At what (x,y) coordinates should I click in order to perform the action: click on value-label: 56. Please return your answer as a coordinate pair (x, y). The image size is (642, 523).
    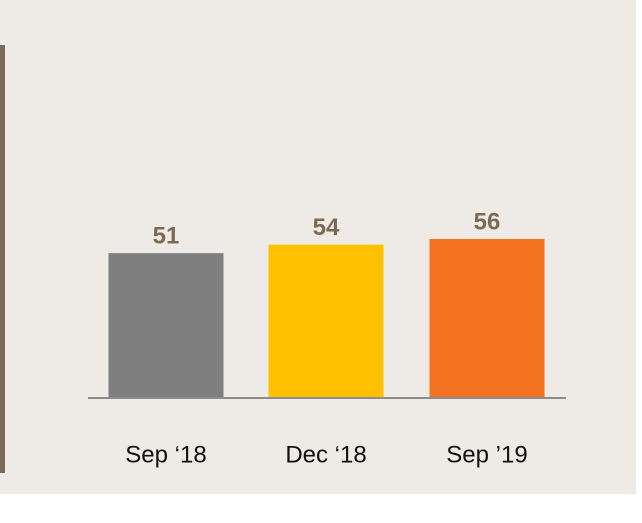
    Looking at the image, I should click on (487, 221).